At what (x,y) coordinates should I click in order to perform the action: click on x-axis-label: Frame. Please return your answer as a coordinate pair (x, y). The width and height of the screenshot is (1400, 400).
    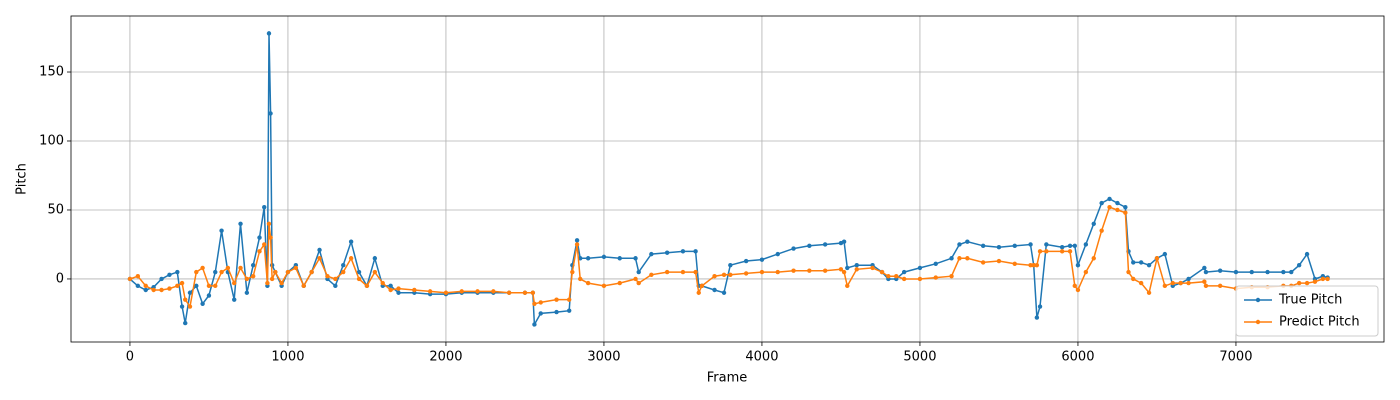
    Looking at the image, I should click on (727, 378).